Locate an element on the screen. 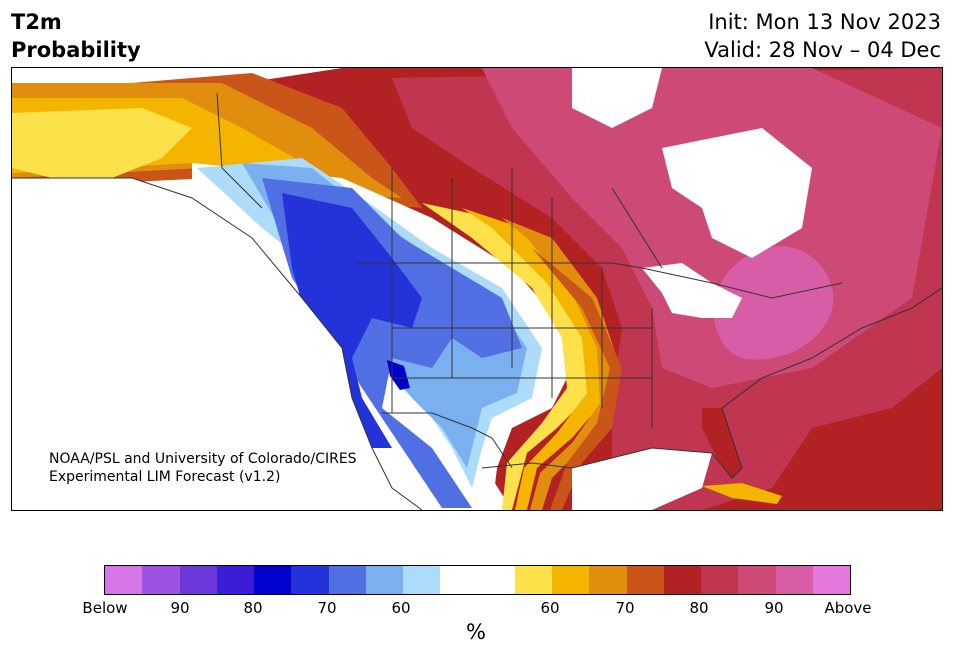 Image resolution: width=953 pixels, height=659 pixels. alaska-border is located at coordinates (239, 150).